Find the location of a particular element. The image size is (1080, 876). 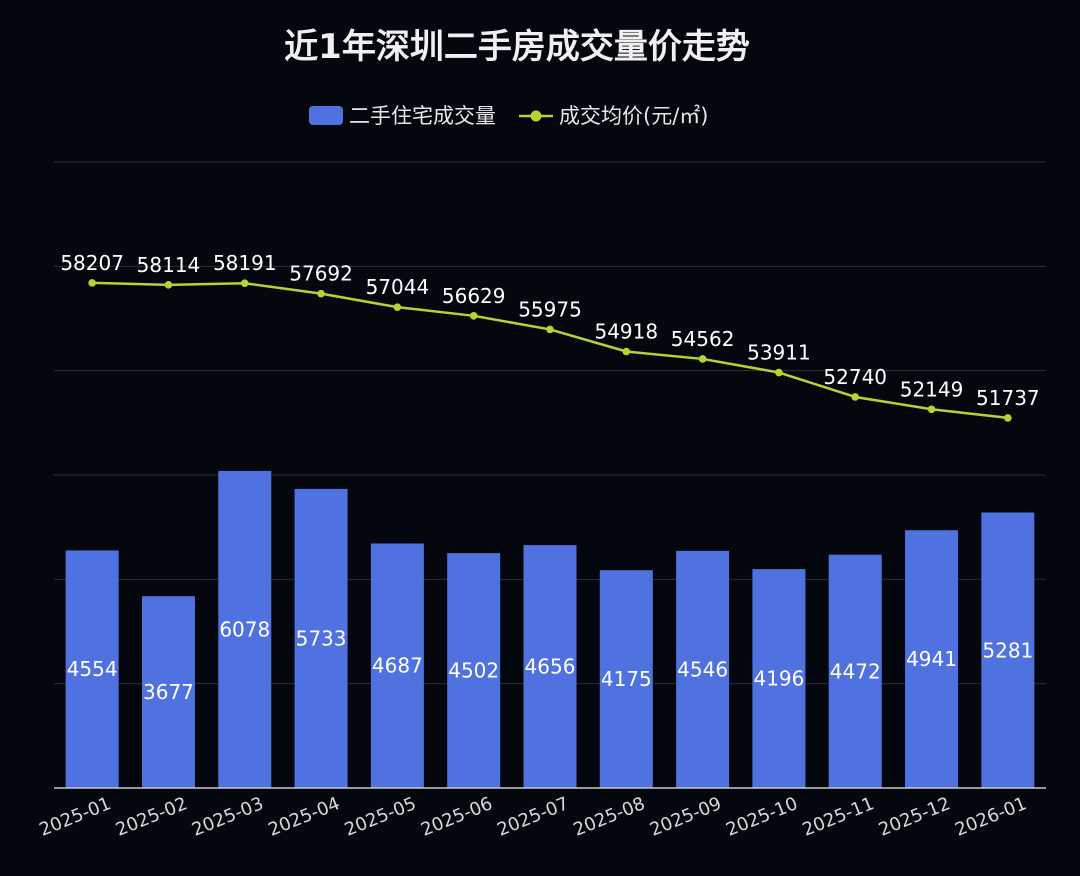

bar-value-label: 3677 is located at coordinates (168, 692).